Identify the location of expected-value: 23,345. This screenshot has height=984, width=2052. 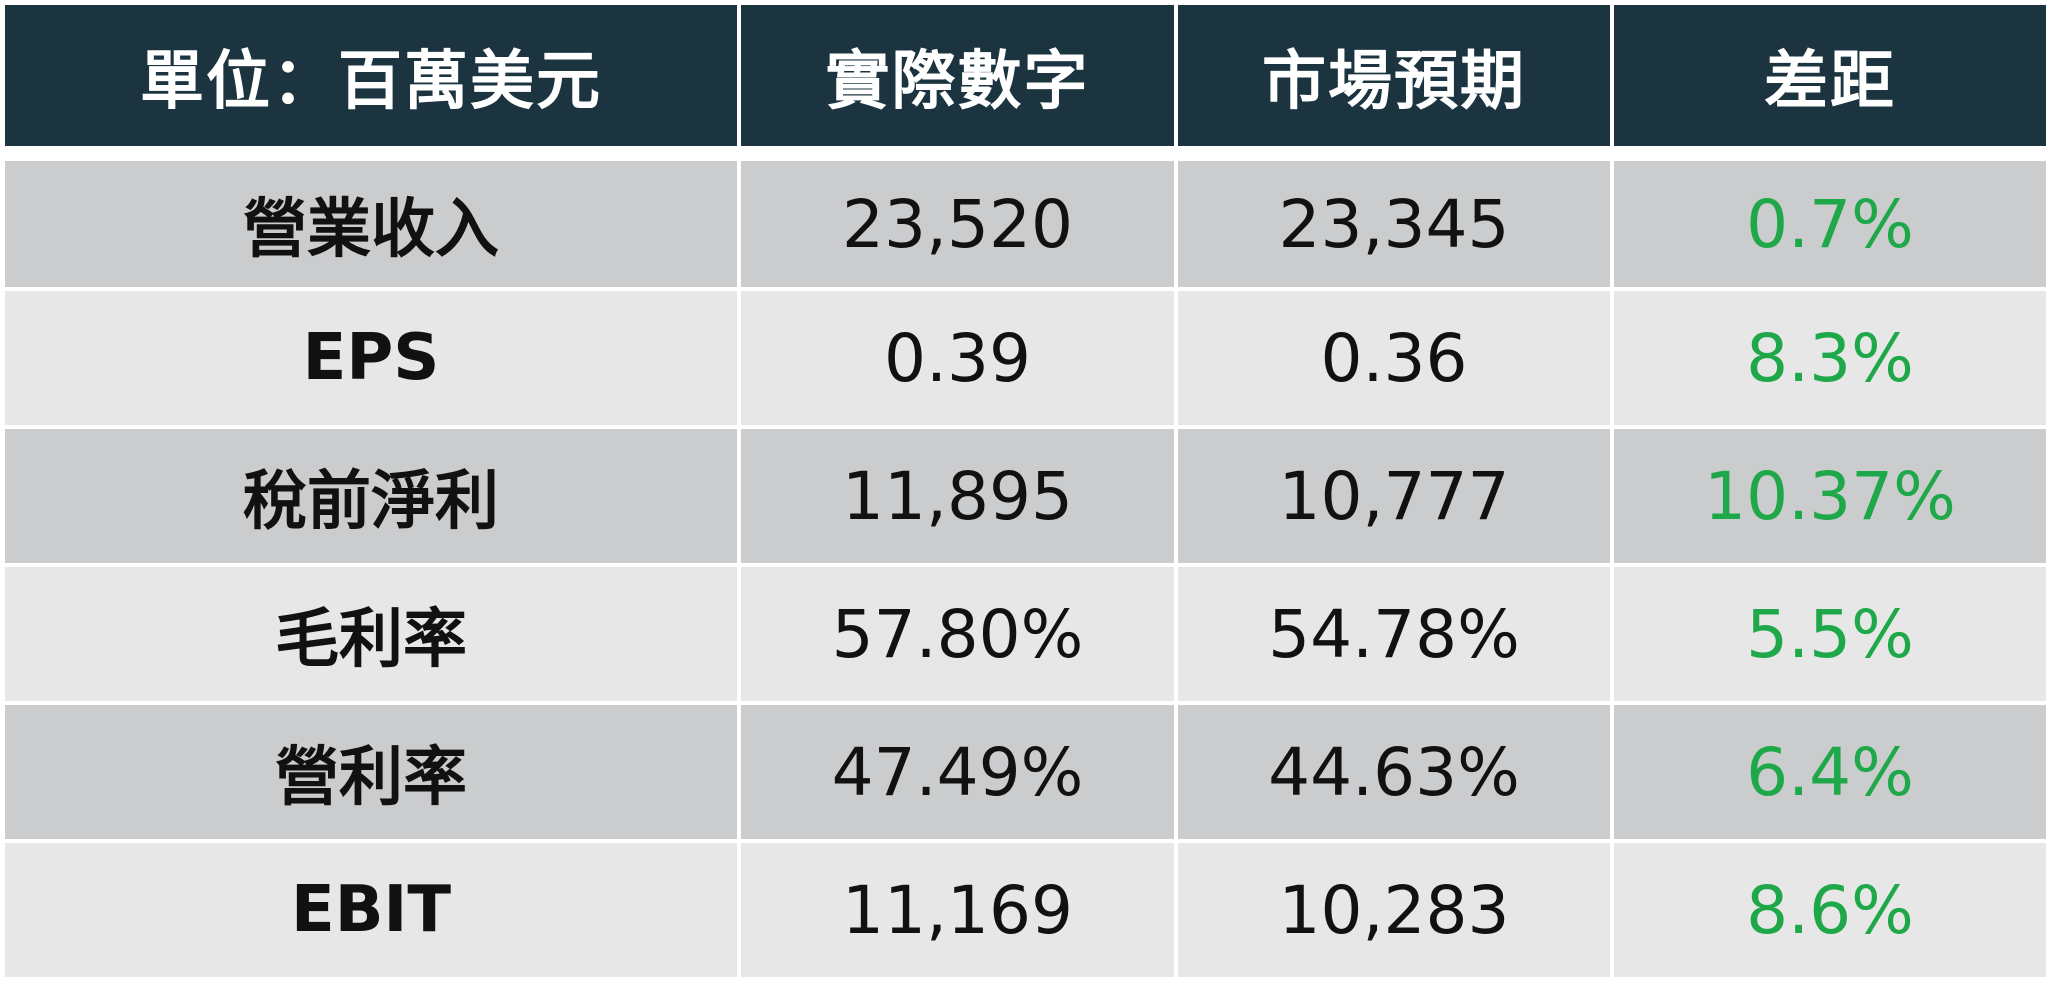
(1394, 224).